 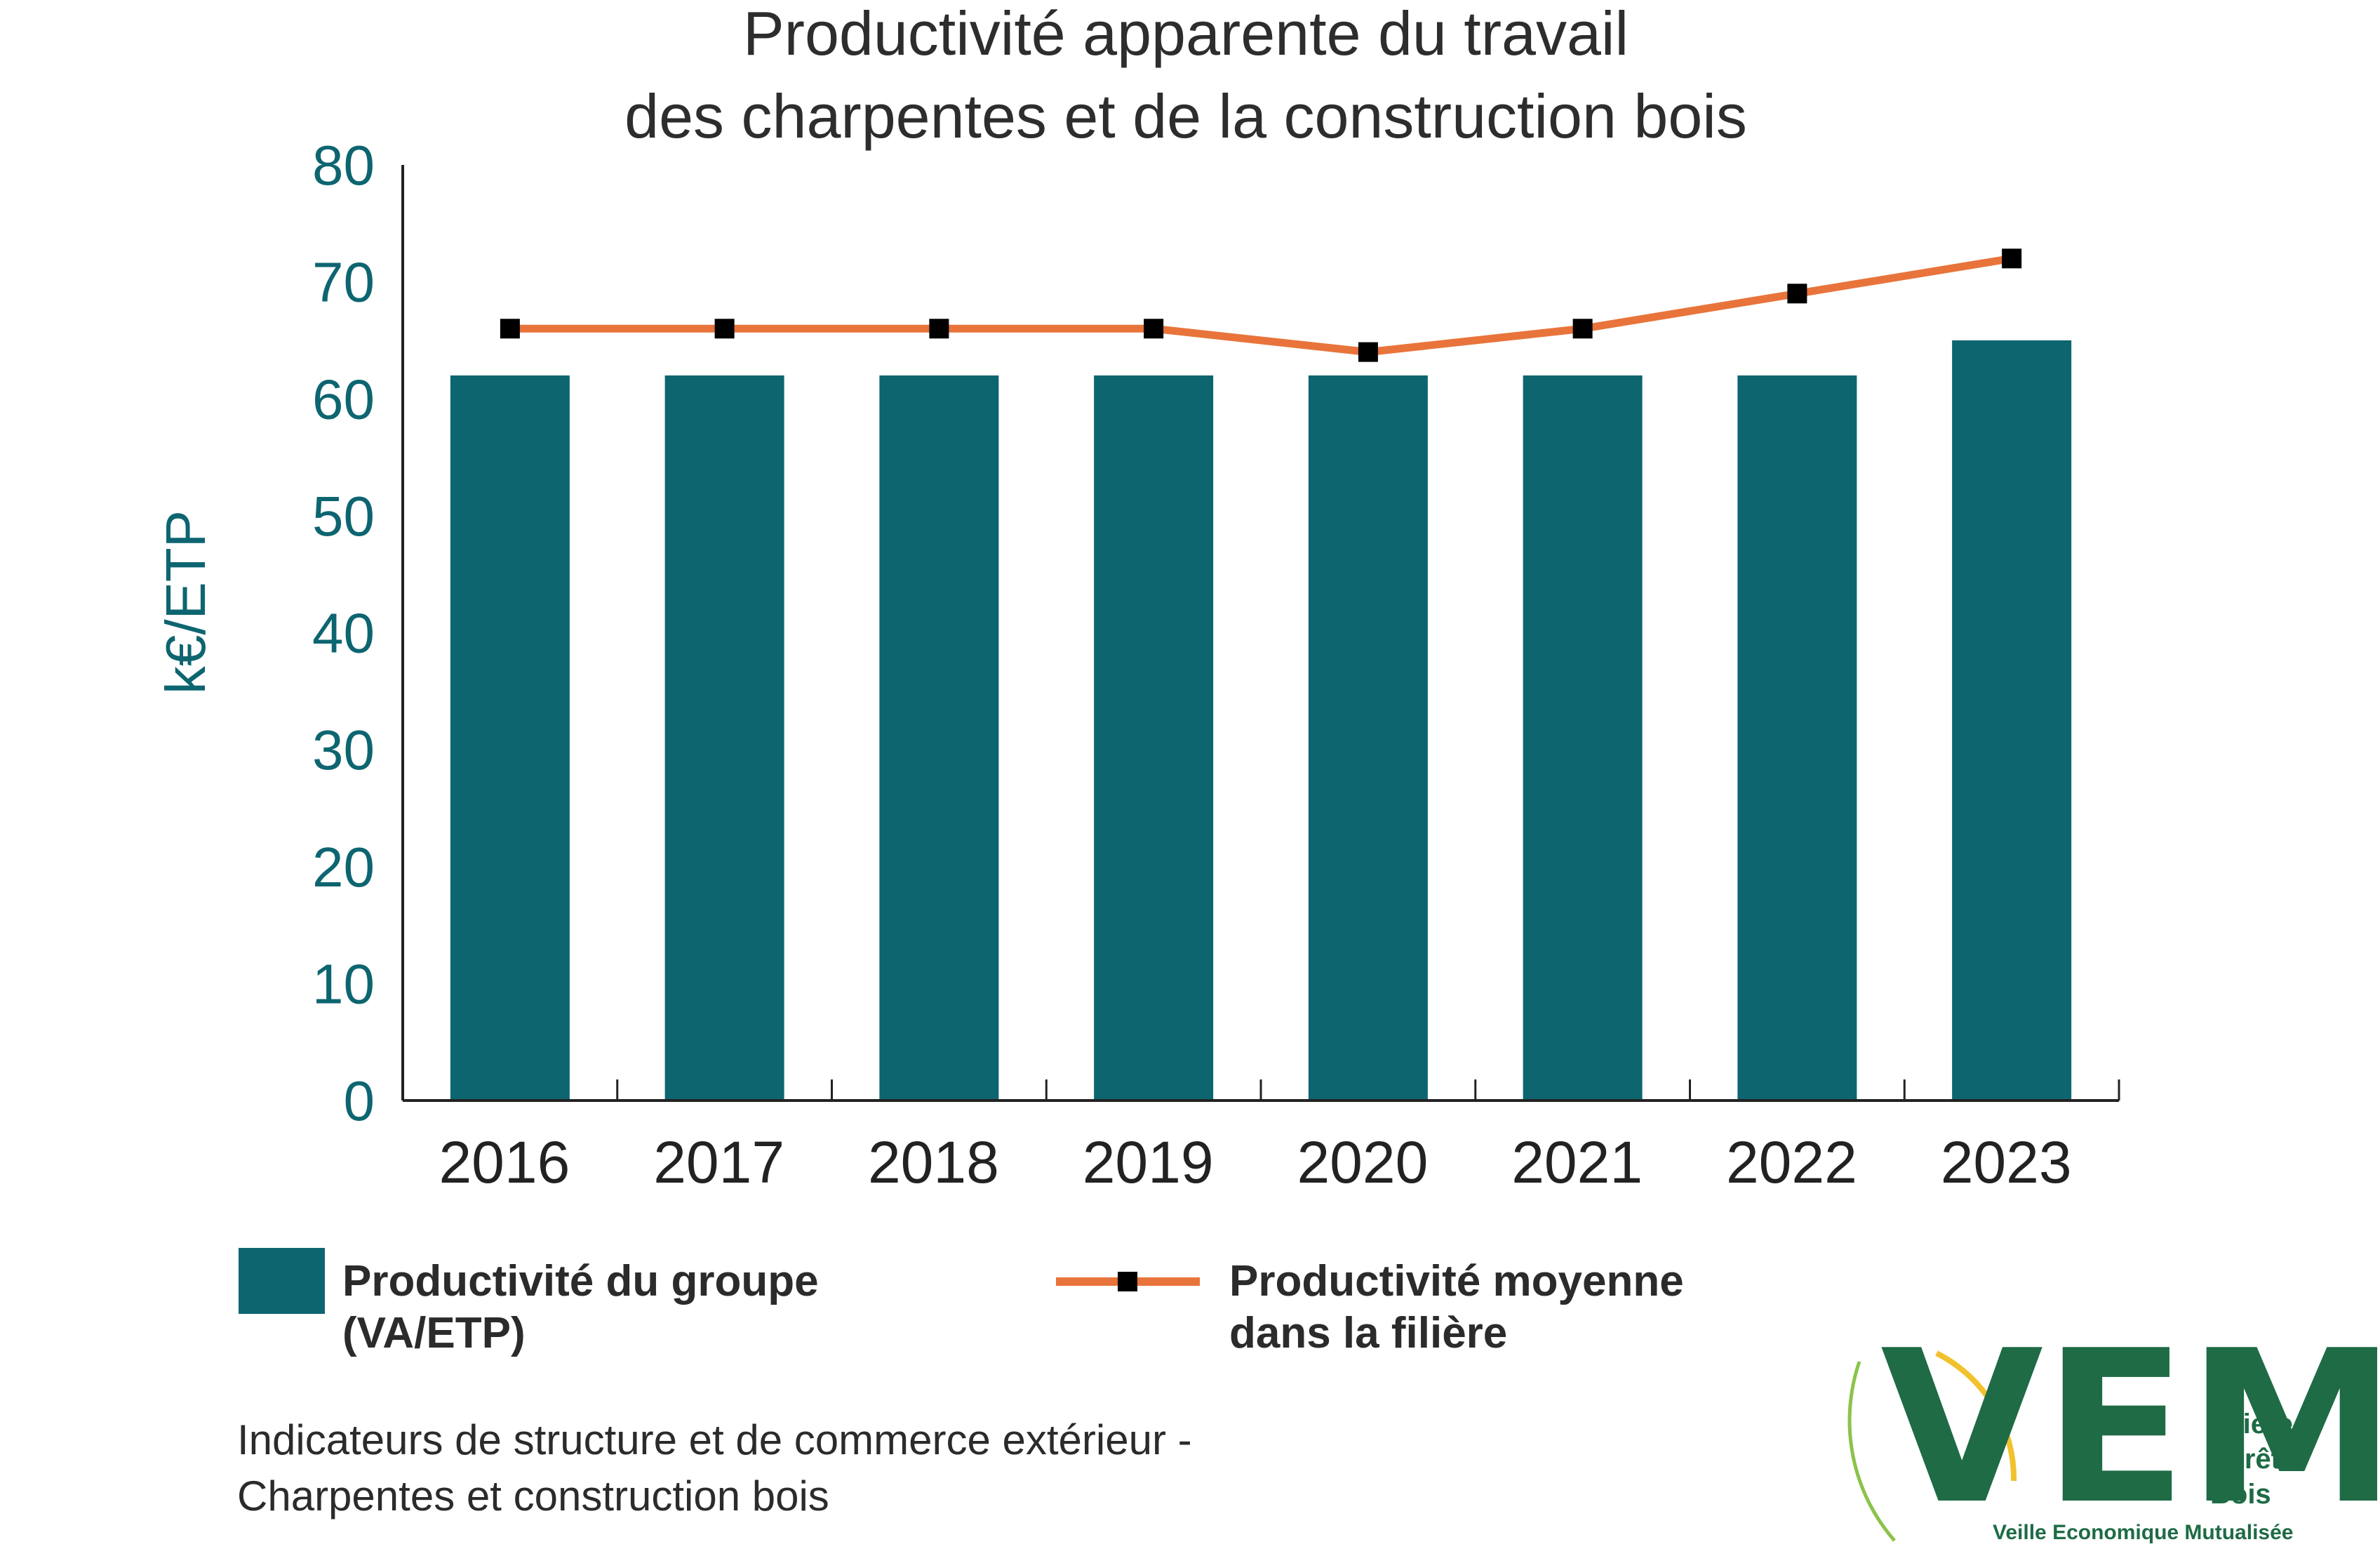 I want to click on y-axis-label: k€/ETP, so click(x=185, y=602).